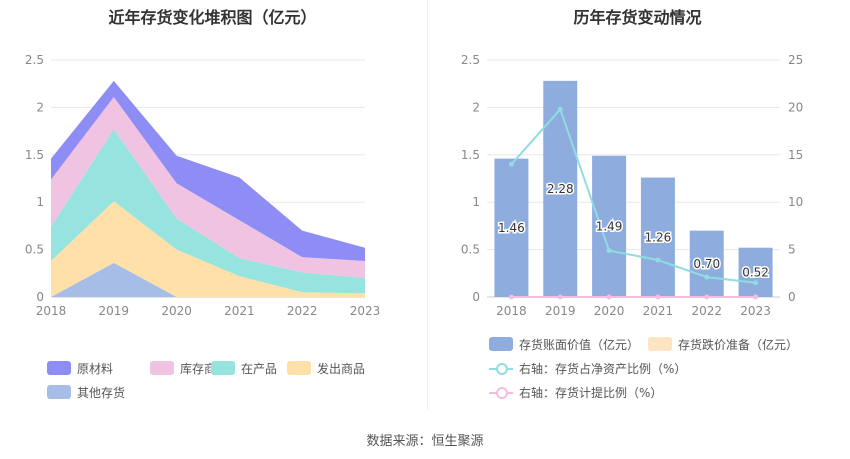 The height and width of the screenshot is (459, 850). I want to click on legend-label: 发出商品, so click(341, 368).